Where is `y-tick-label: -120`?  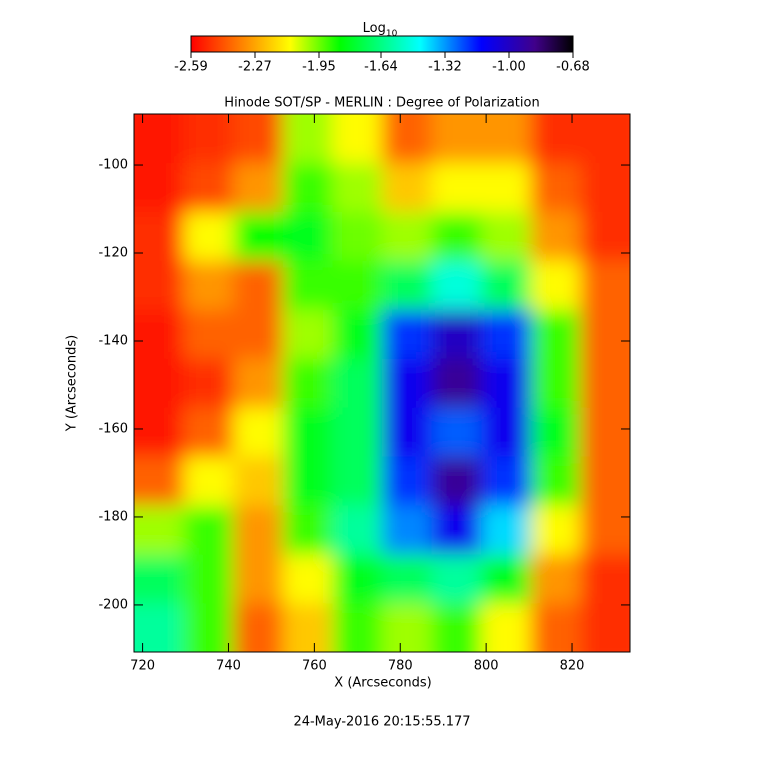
y-tick-label: -120 is located at coordinates (113, 253).